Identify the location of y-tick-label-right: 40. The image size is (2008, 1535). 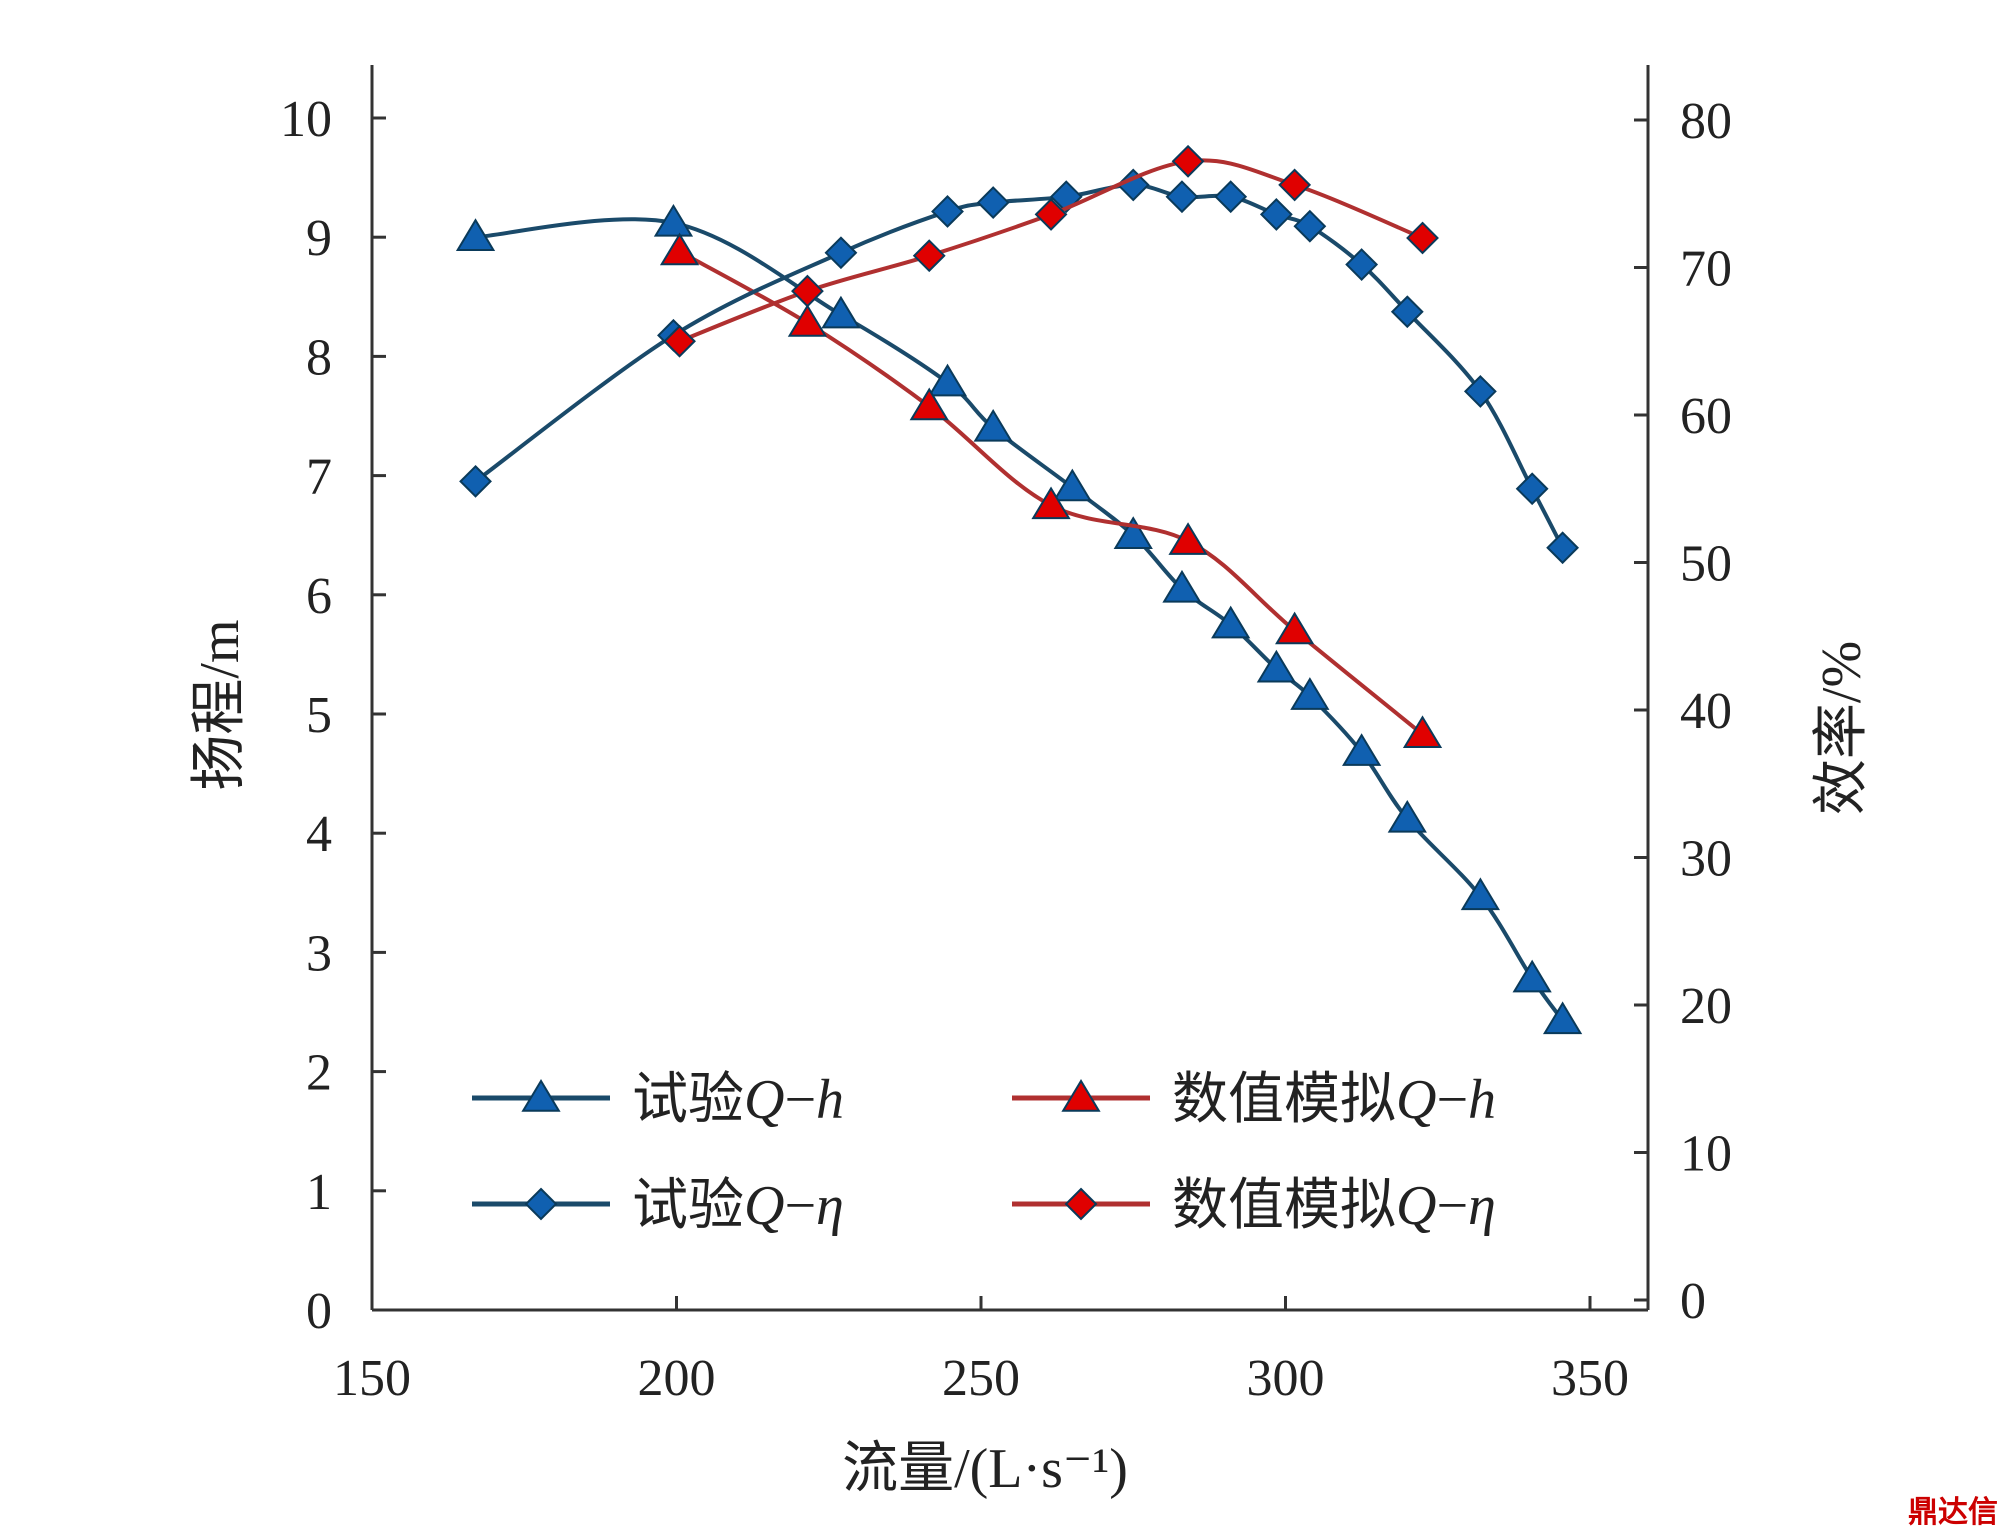
(1706, 711).